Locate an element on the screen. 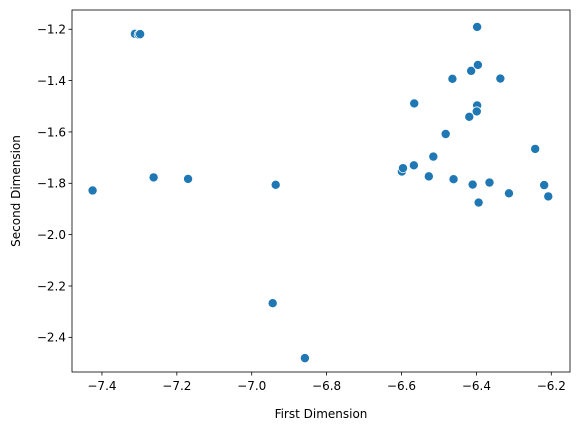 This screenshot has width=579, height=432. y-tick-label: −2.2 is located at coordinates (51, 286).